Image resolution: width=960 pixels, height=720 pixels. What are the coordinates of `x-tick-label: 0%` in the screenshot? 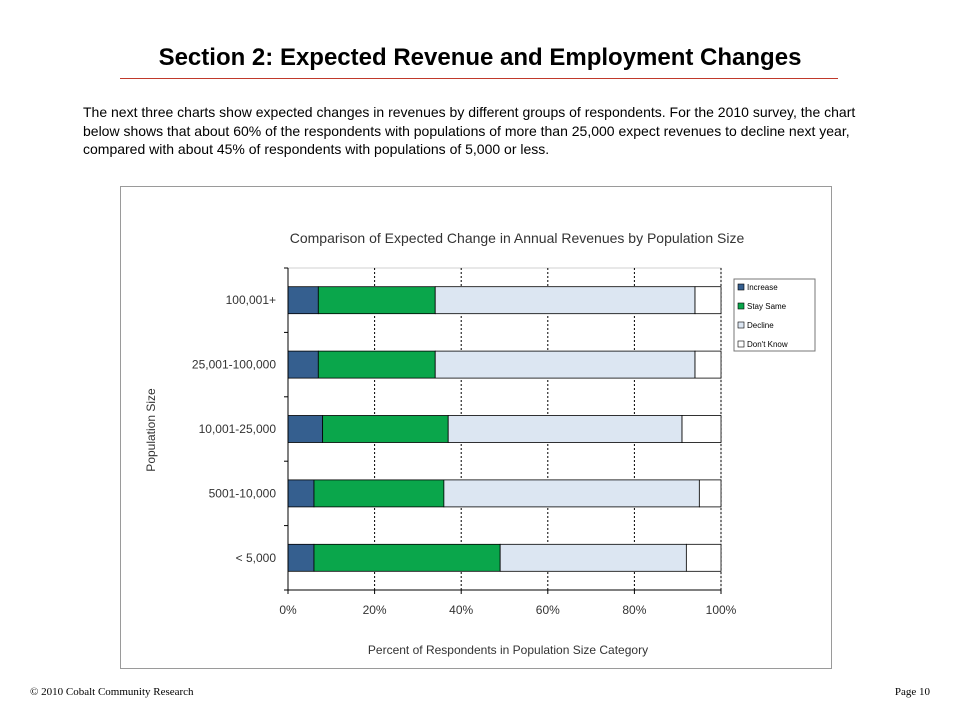 It's located at (288, 610).